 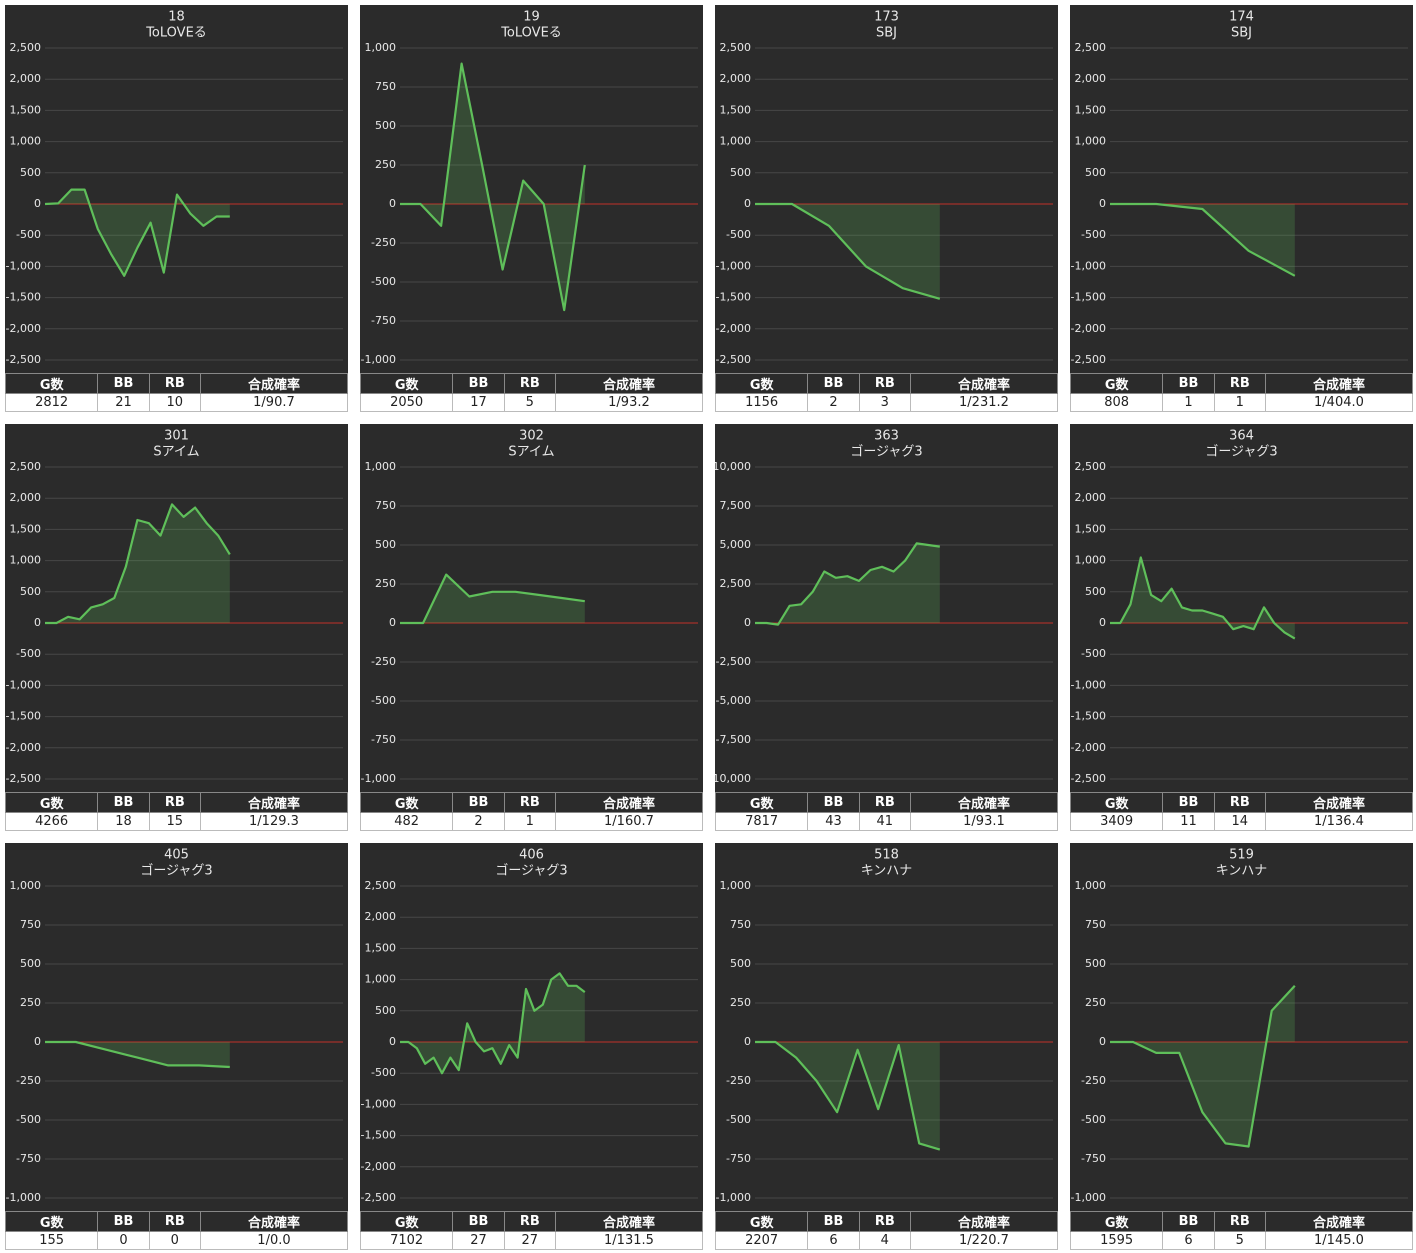 I want to click on cell: 1/129.3, so click(x=274, y=821).